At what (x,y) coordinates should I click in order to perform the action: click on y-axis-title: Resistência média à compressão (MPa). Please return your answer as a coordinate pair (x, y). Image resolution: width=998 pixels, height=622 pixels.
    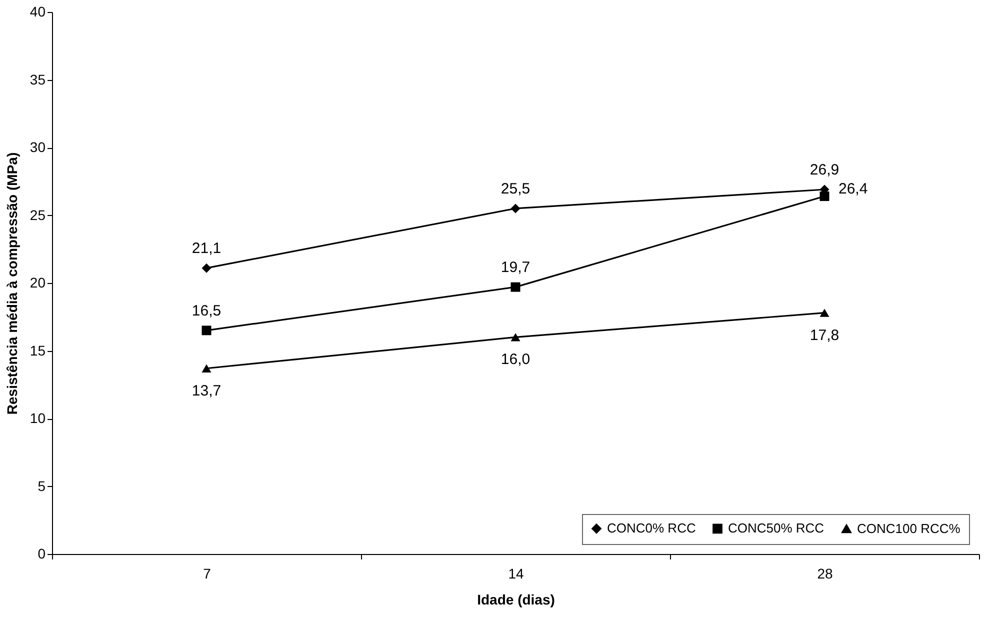
    Looking at the image, I should click on (12, 283).